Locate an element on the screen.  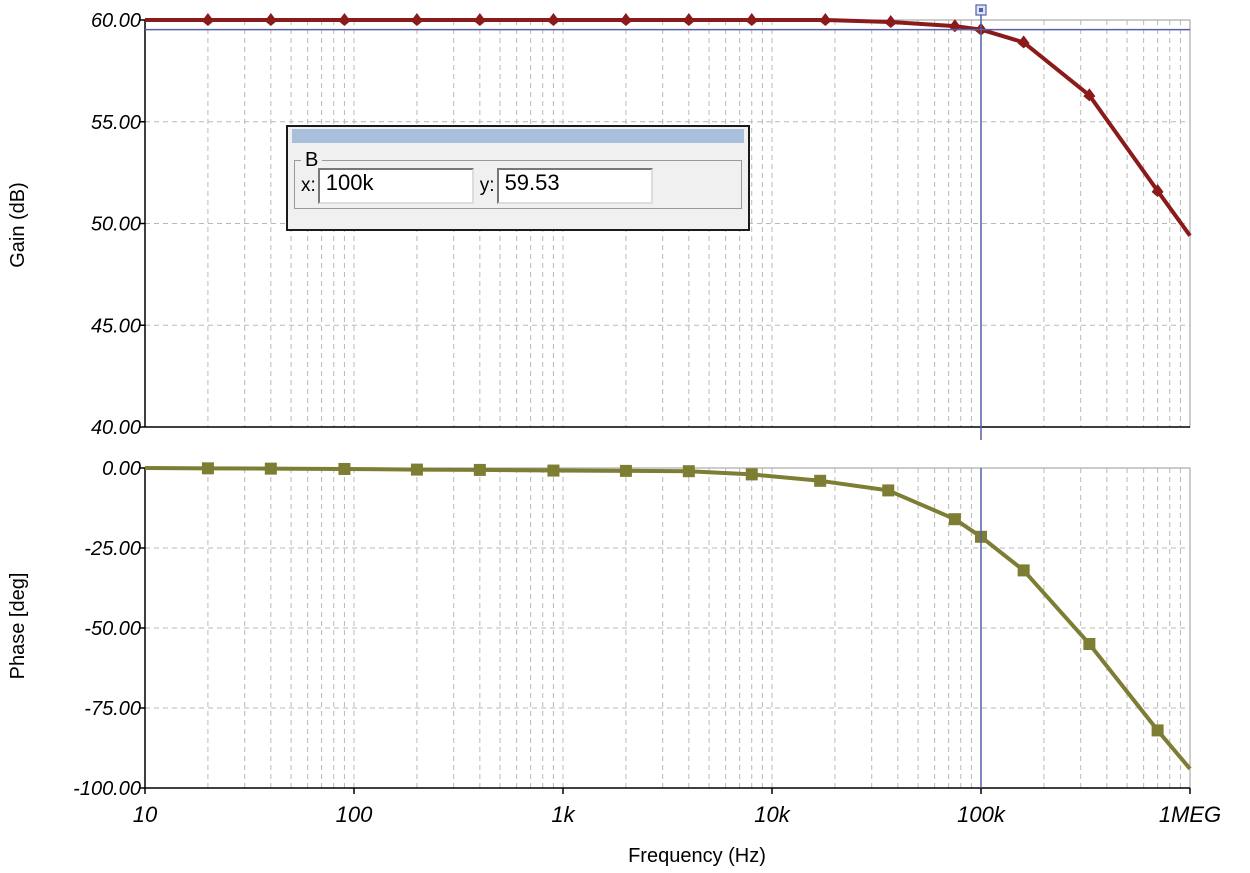
y-tick-label: -25.00 is located at coordinates (112, 549).